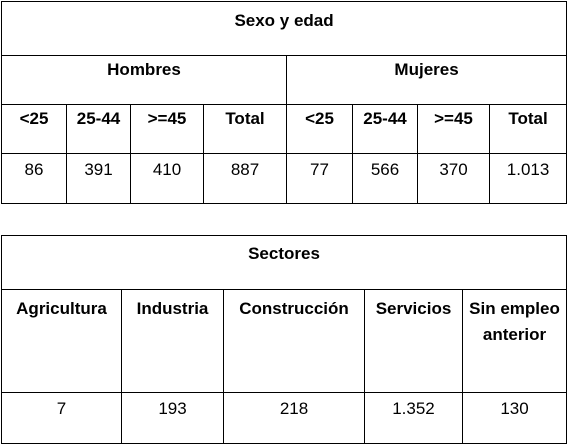 The height and width of the screenshot is (445, 567). I want to click on column-header: Industria, so click(172, 341).